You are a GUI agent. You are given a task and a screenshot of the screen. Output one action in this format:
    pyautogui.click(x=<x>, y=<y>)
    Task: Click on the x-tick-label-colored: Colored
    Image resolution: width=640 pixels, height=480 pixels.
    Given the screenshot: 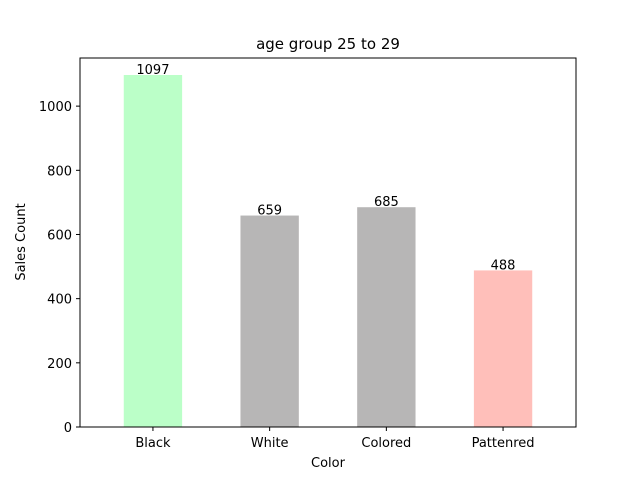 What is the action you would take?
    pyautogui.click(x=386, y=443)
    